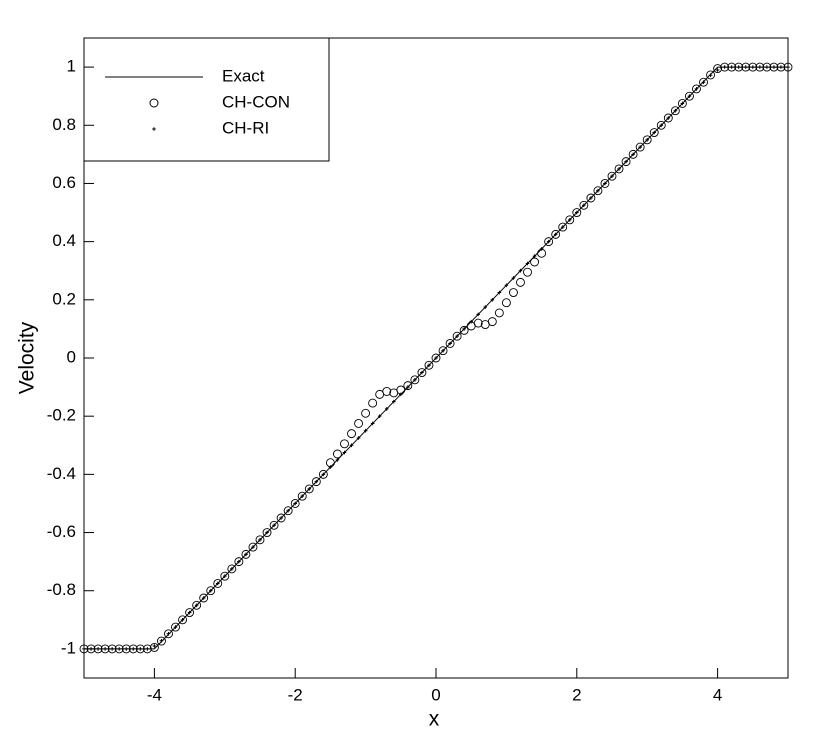  Describe the element at coordinates (717, 694) in the screenshot. I see `x-tick-label: 4` at that location.